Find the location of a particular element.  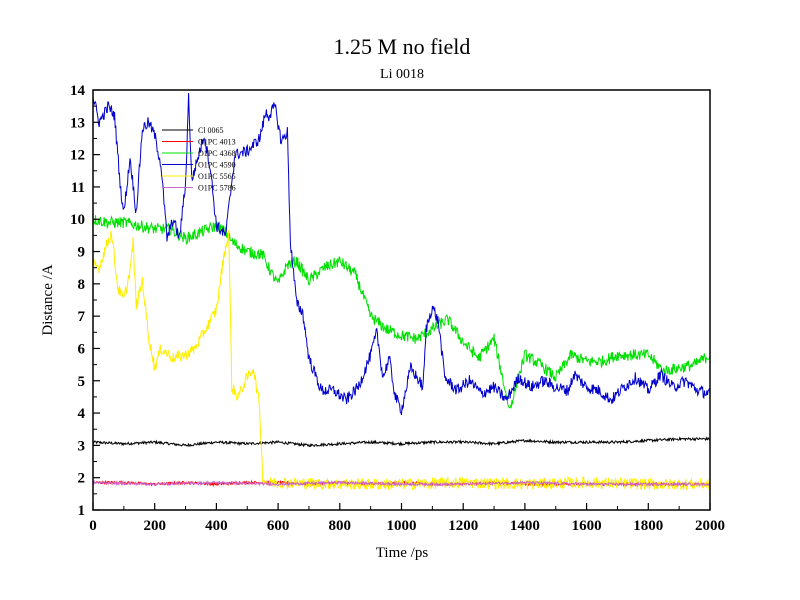

legend-label: O1PC 4013 is located at coordinates (217, 142).